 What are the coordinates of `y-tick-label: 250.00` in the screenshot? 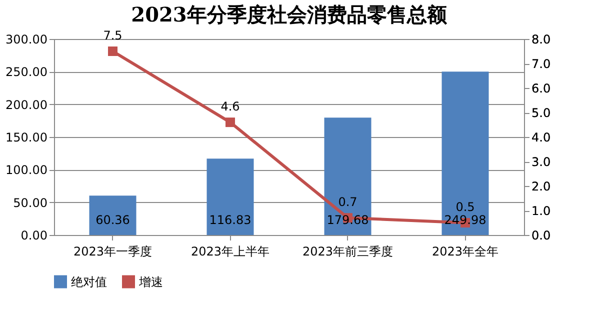 It's located at (27, 72).